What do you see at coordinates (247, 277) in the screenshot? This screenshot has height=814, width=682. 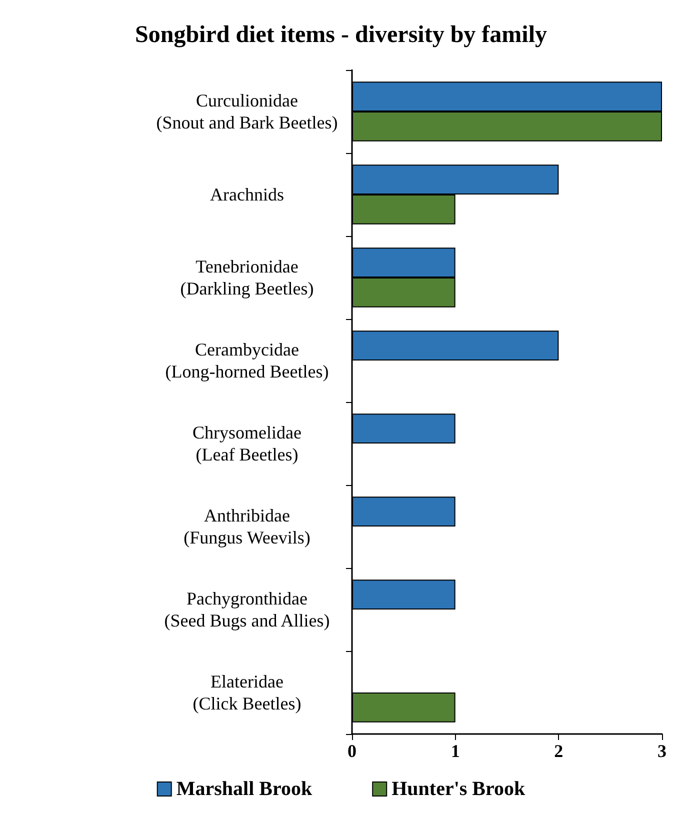 I see `y-tick-label: Tenebrionidae (Darkling Beetles)` at bounding box center [247, 277].